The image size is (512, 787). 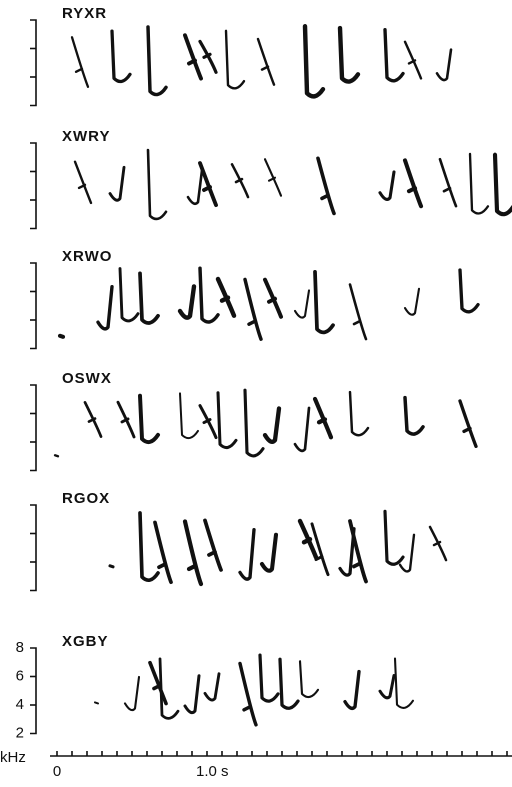 What do you see at coordinates (84, 13) in the screenshot?
I see `panel-label: RYXR` at bounding box center [84, 13].